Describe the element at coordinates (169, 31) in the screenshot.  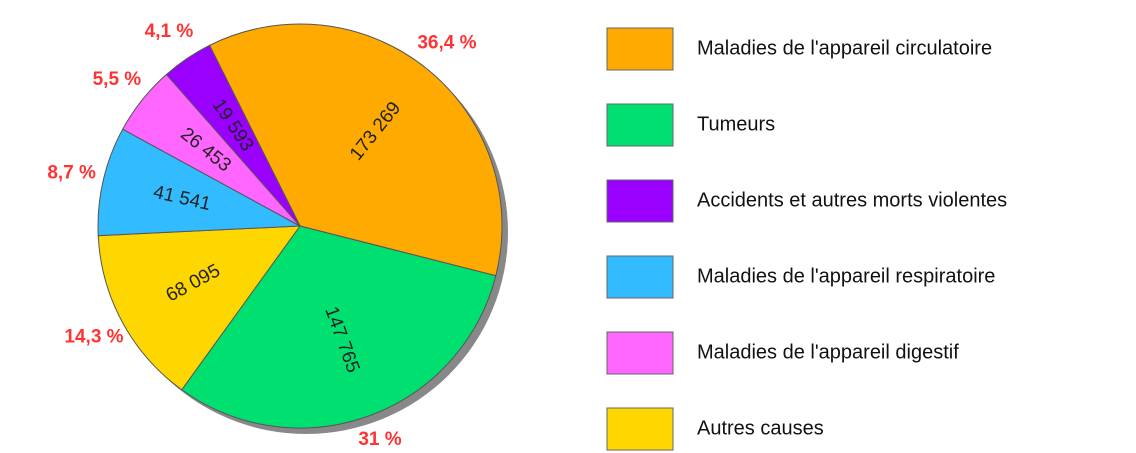
I see `percent-label: 4,1 %` at that location.